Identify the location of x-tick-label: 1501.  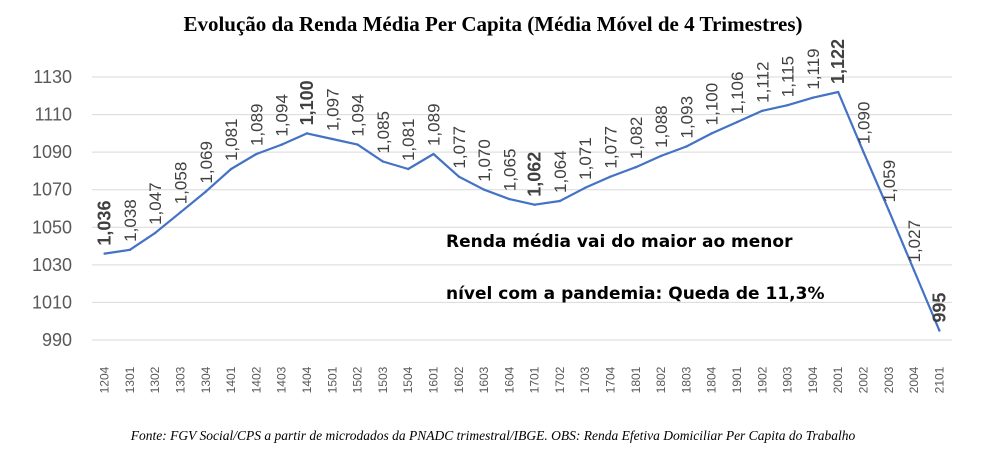
(332, 379).